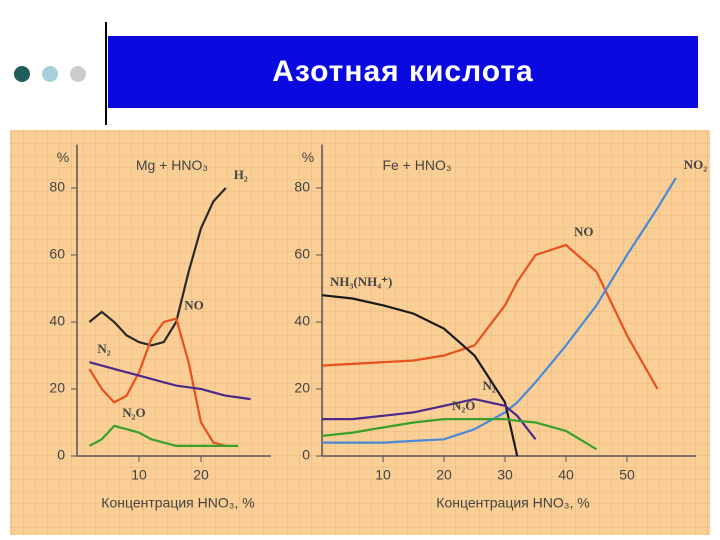 The width and height of the screenshot is (720, 540). I want to click on chart-title: Fe + HNO₃, so click(416, 165).